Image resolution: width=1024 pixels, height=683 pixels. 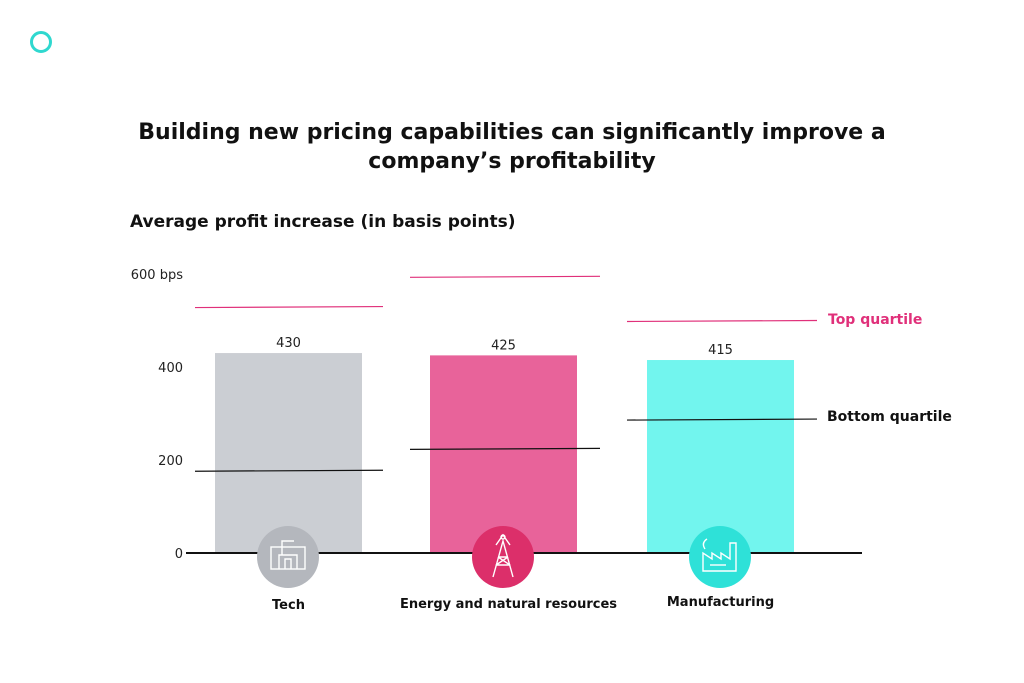 I want to click on legend-bottom-quartile: Bottom quartile, so click(x=889, y=417).